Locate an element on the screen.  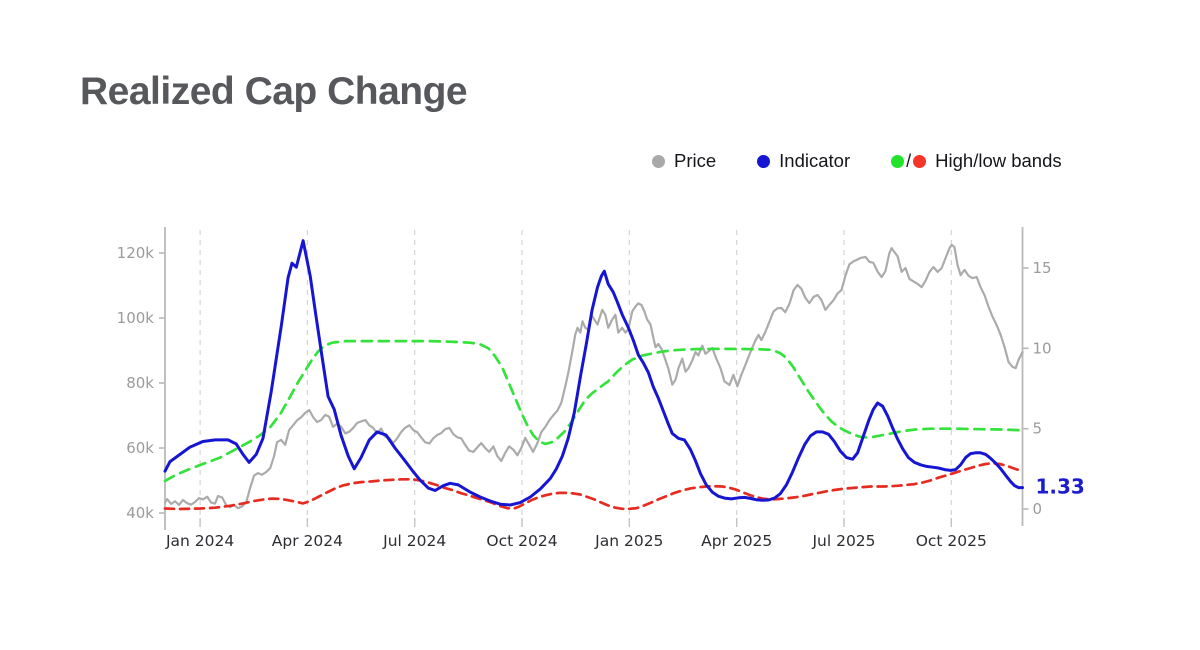
left-axis-tick-label: 80k is located at coordinates (140, 383).